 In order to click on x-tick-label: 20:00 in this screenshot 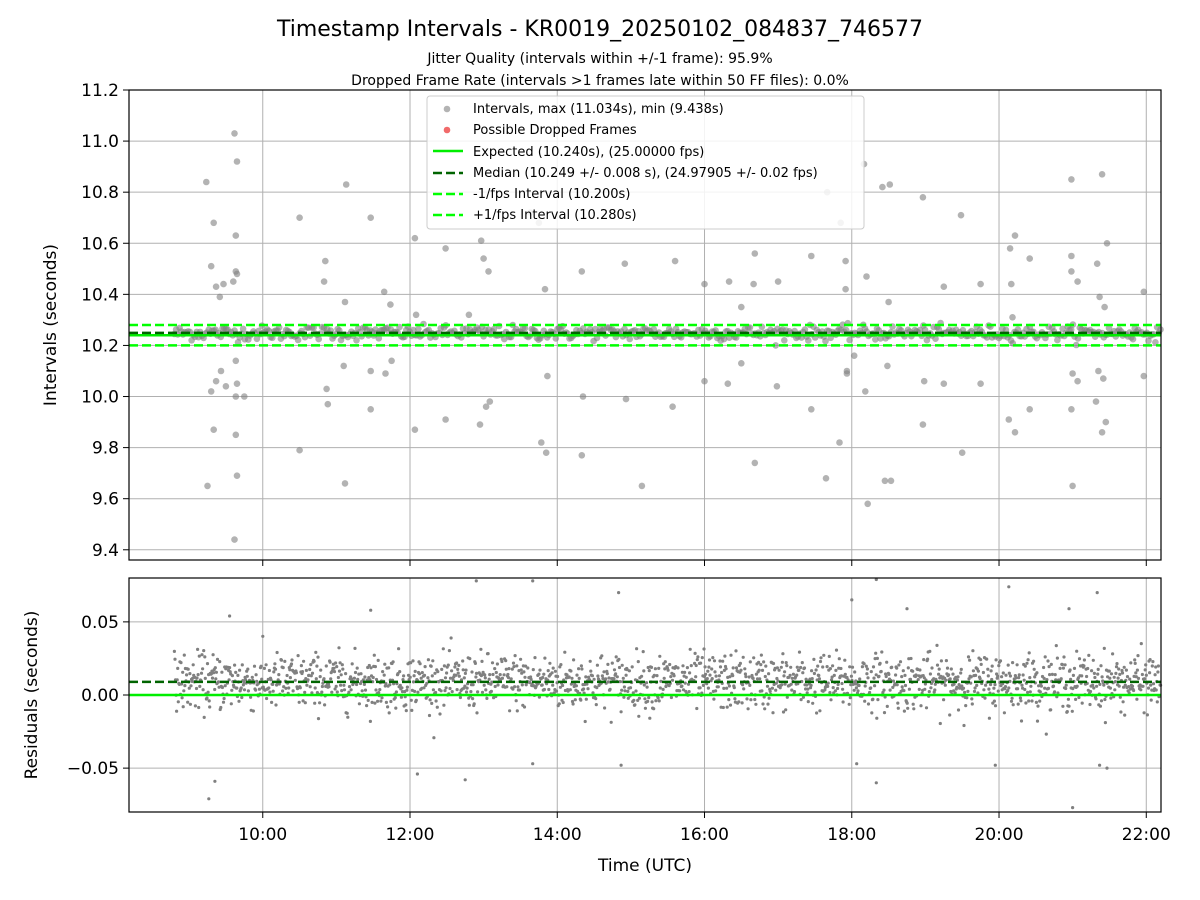, I will do `click(999, 835)`.